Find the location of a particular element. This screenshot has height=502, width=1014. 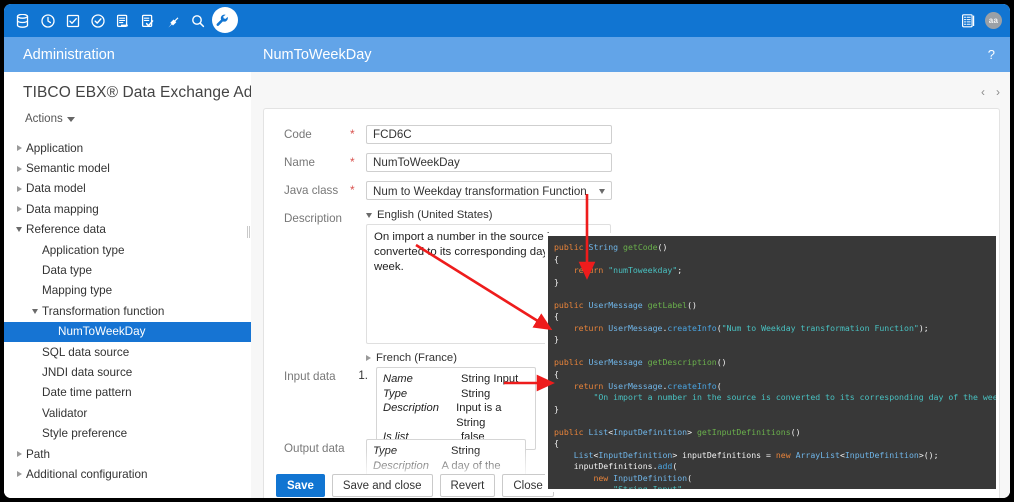

breadcrumb-module: Administration is located at coordinates (69, 54).